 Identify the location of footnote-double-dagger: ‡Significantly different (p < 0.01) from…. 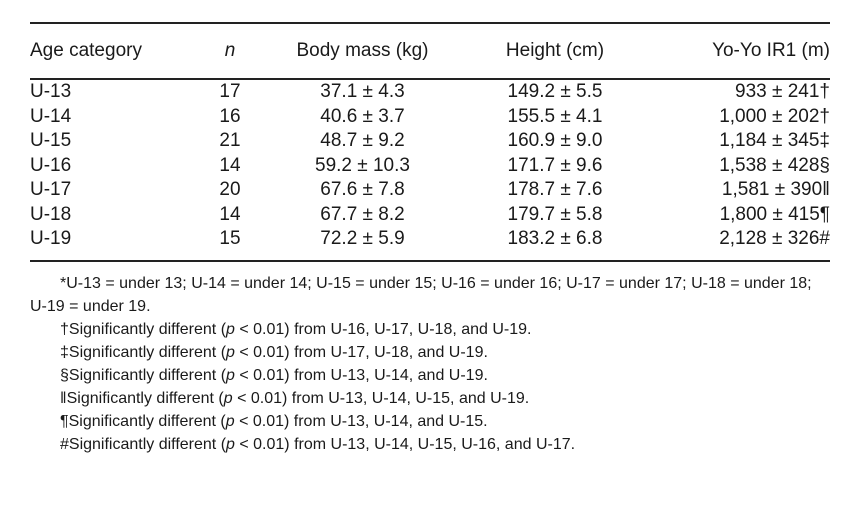
(274, 352).